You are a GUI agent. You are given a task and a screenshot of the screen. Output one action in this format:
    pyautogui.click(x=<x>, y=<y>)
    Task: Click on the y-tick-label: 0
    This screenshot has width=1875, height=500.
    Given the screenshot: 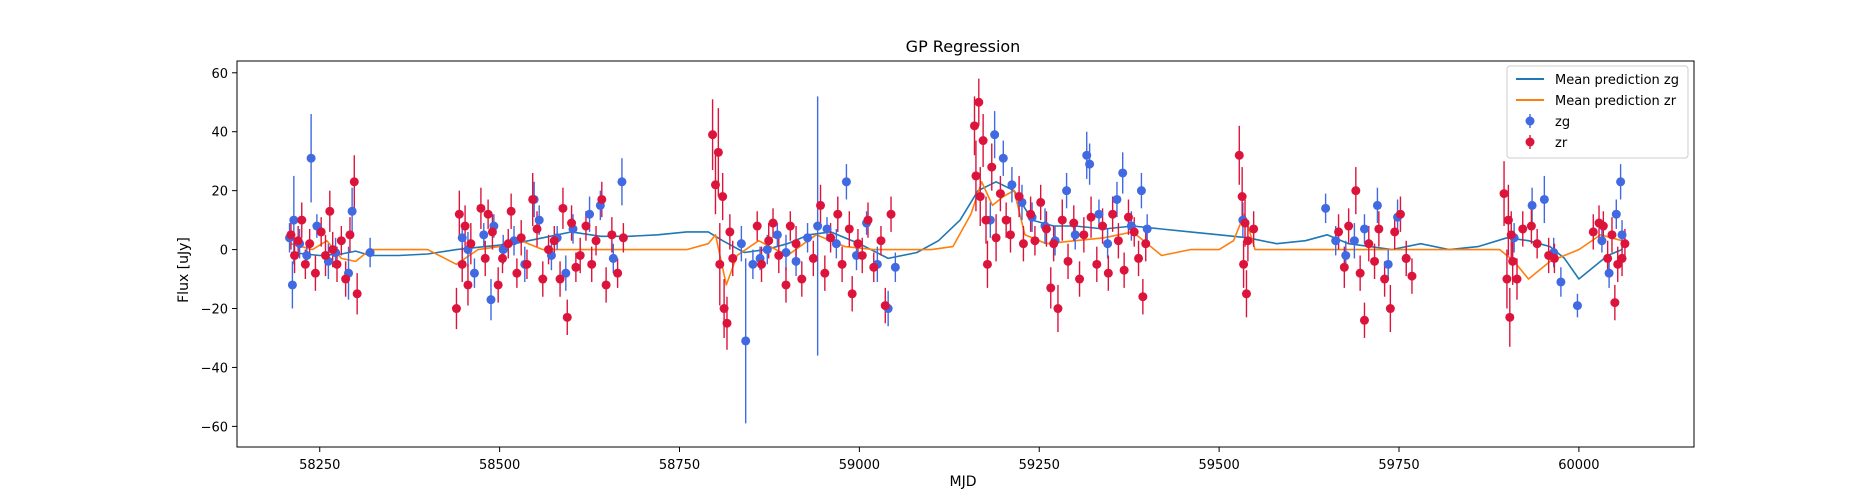 What is the action you would take?
    pyautogui.click(x=224, y=251)
    